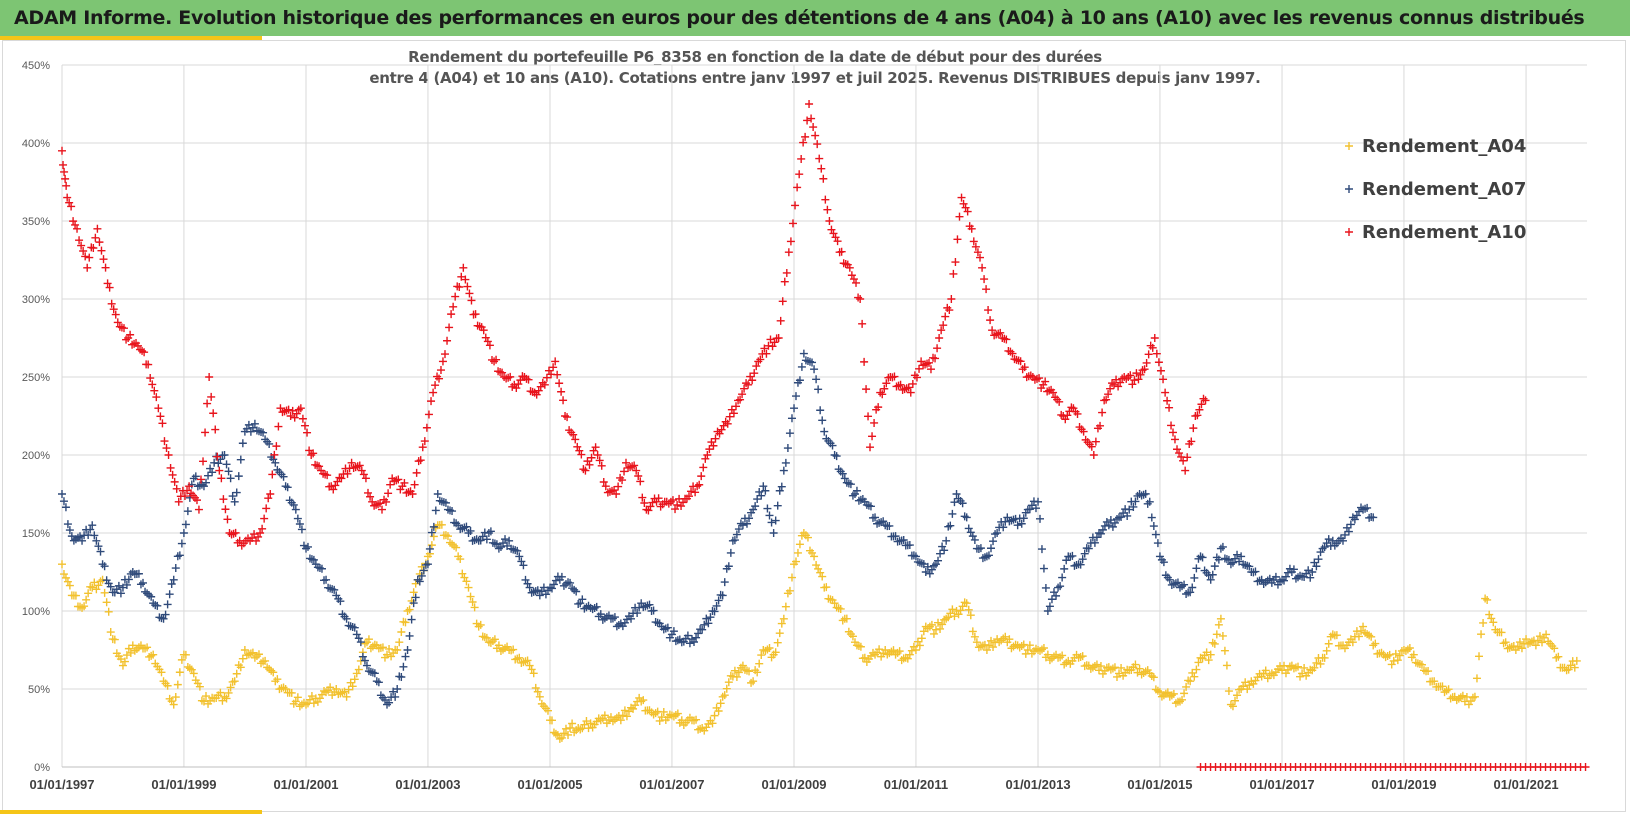 This screenshot has width=1630, height=816. Describe the element at coordinates (1444, 232) in the screenshot. I see `legend-label: Rendement_A10` at that location.